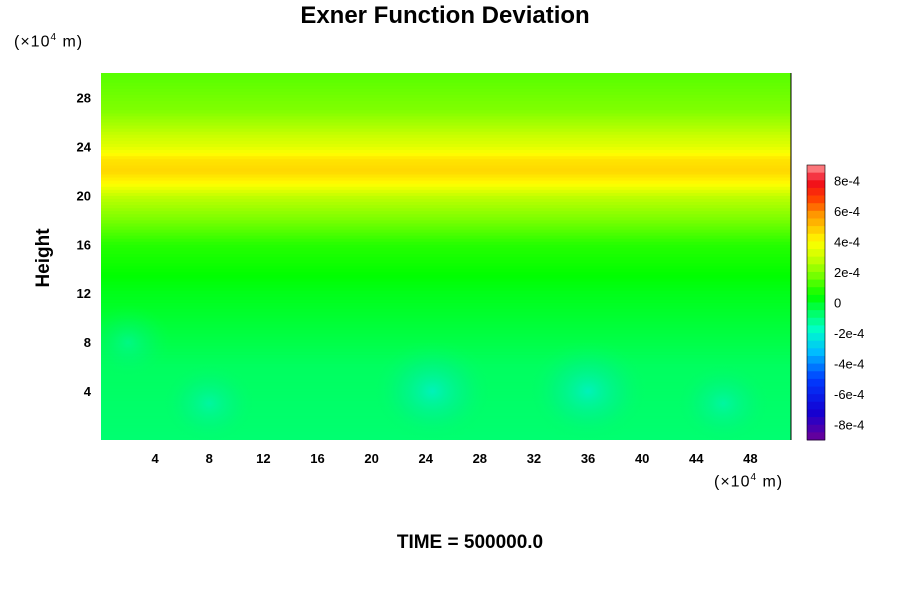  I want to click on x-tick-label: 24, so click(425, 458).